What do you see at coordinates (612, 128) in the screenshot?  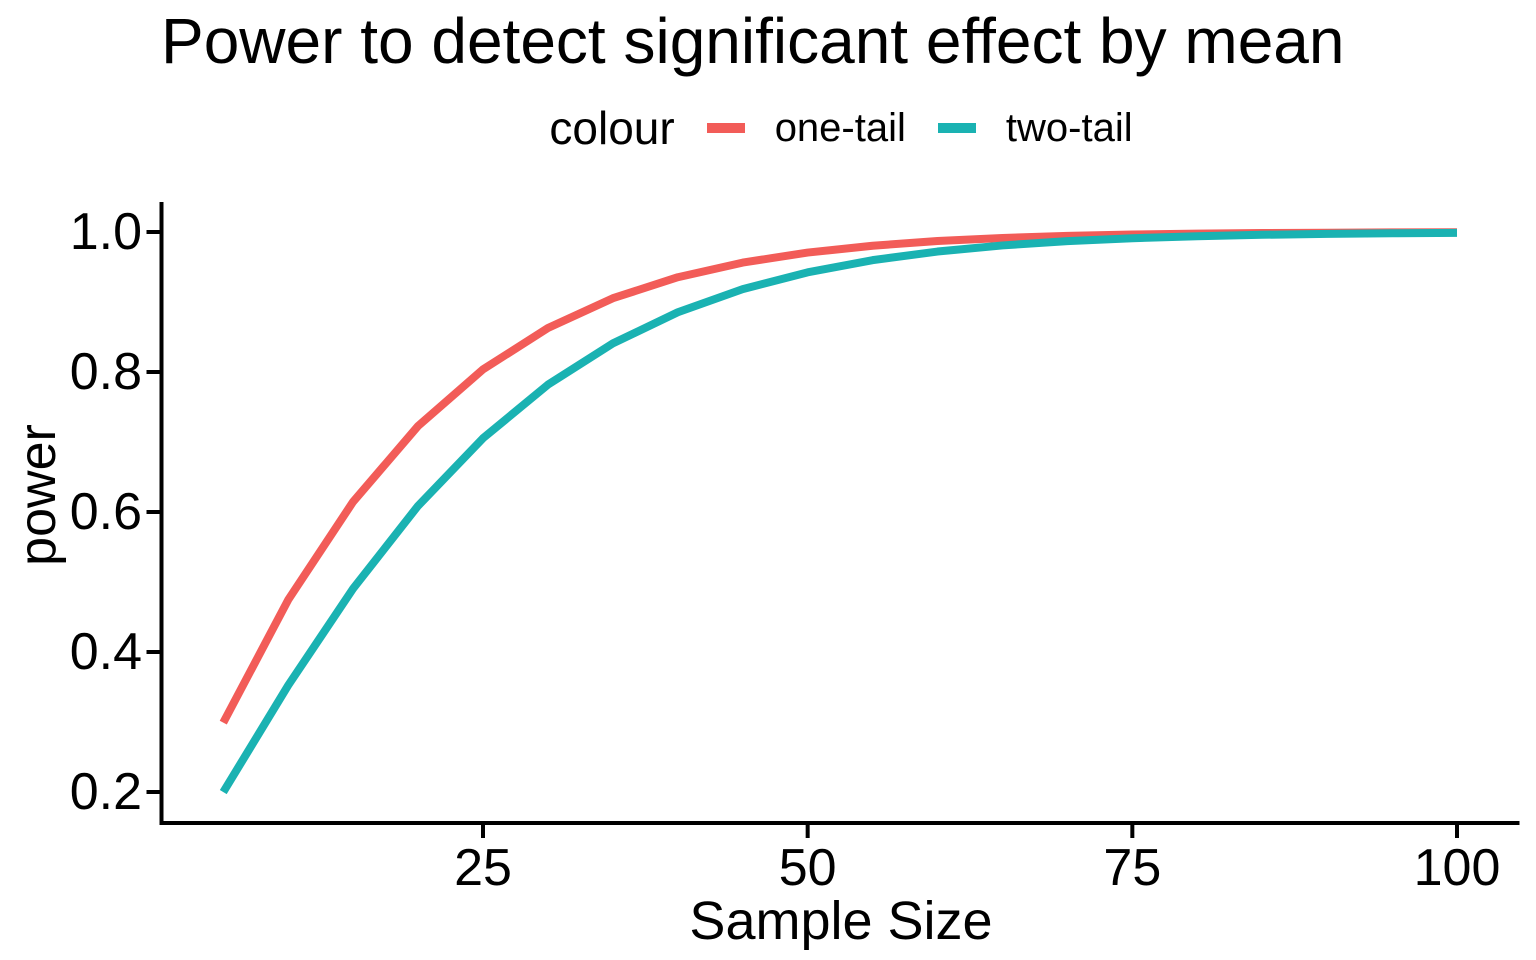 I see `legend-title: colour` at bounding box center [612, 128].